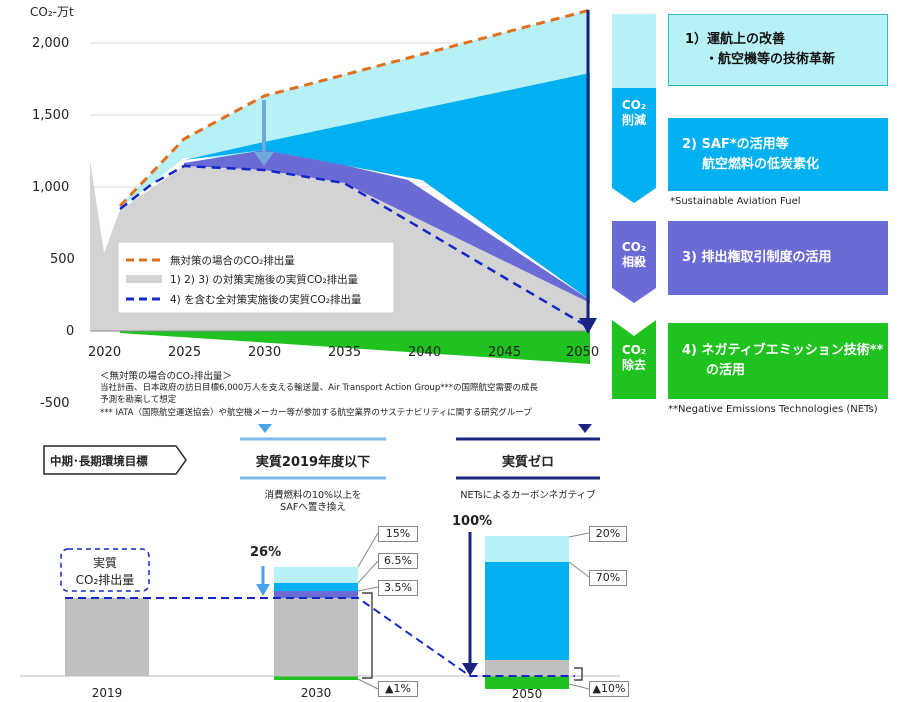 This screenshot has height=702, width=904. What do you see at coordinates (105, 580) in the screenshot?
I see `net-label-line-2: CO₂排出量` at bounding box center [105, 580].